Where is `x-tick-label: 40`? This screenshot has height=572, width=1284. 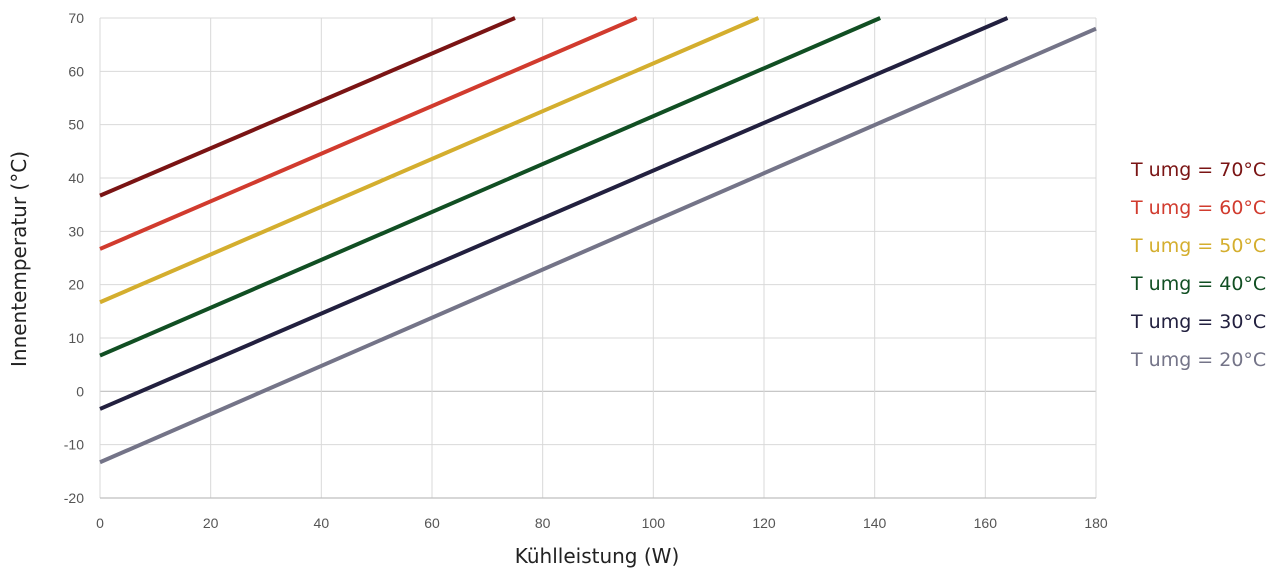 x-tick-label: 40 is located at coordinates (322, 523).